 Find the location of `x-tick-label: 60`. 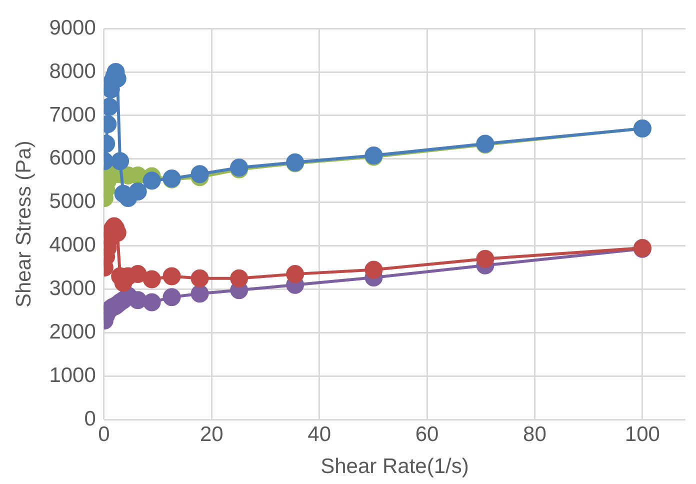

x-tick-label: 60 is located at coordinates (427, 434).